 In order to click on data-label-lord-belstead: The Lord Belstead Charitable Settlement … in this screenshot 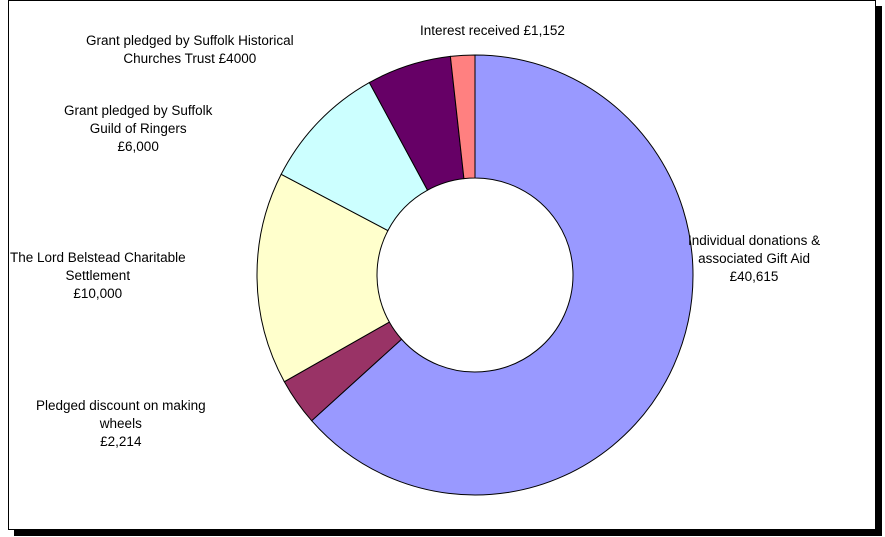, I will do `click(98, 275)`.